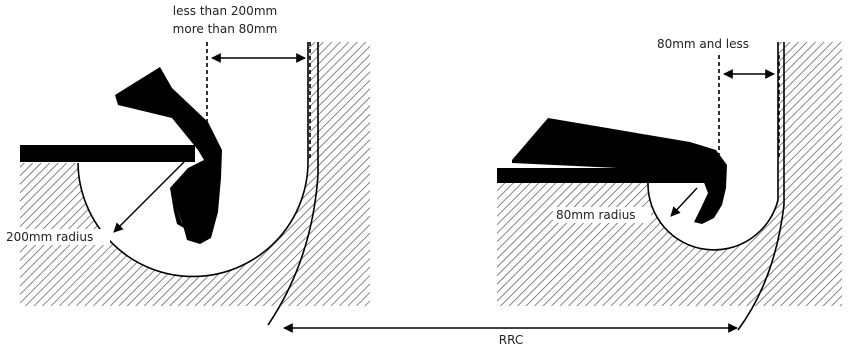 This screenshot has height=349, width=865. Describe the element at coordinates (225, 29) in the screenshot. I see `left-gap-label-line2: more than 80mm` at that location.